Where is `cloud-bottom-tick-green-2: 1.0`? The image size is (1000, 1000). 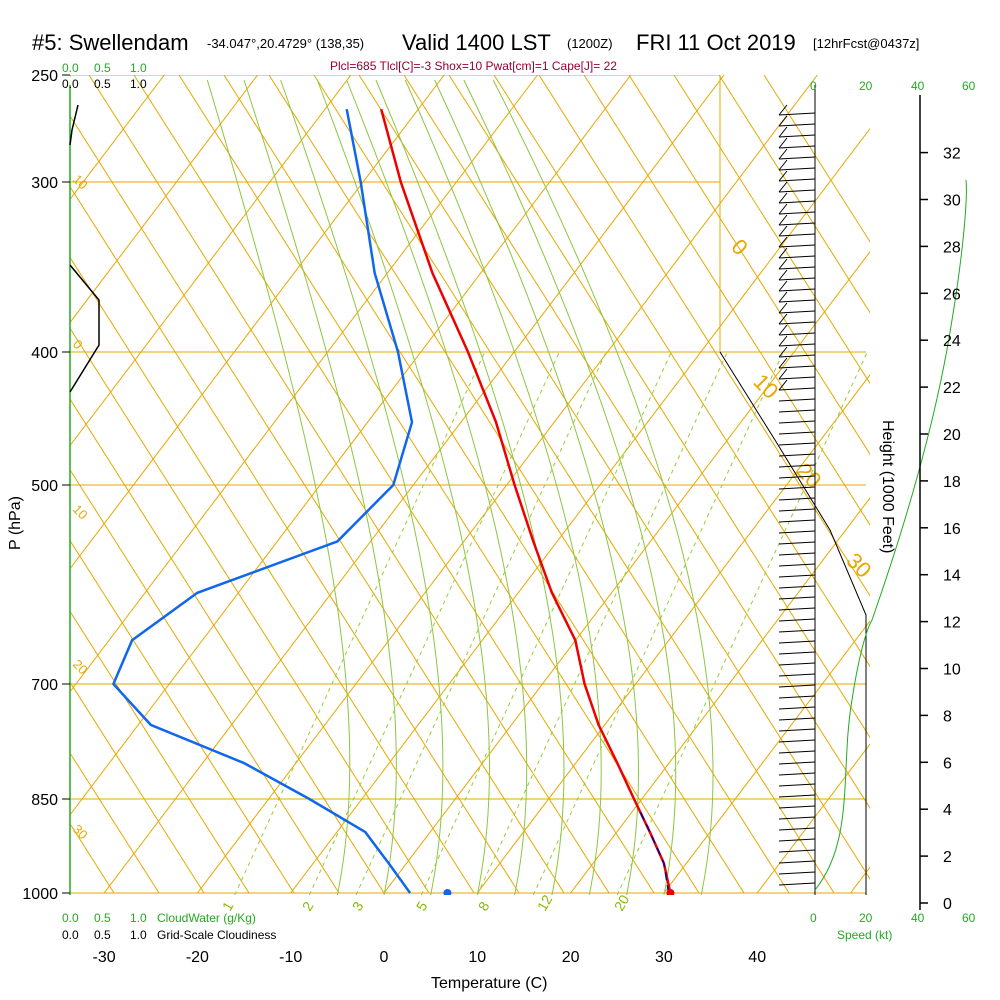
cloud-bottom-tick-green-2: 1.0 is located at coordinates (138, 918).